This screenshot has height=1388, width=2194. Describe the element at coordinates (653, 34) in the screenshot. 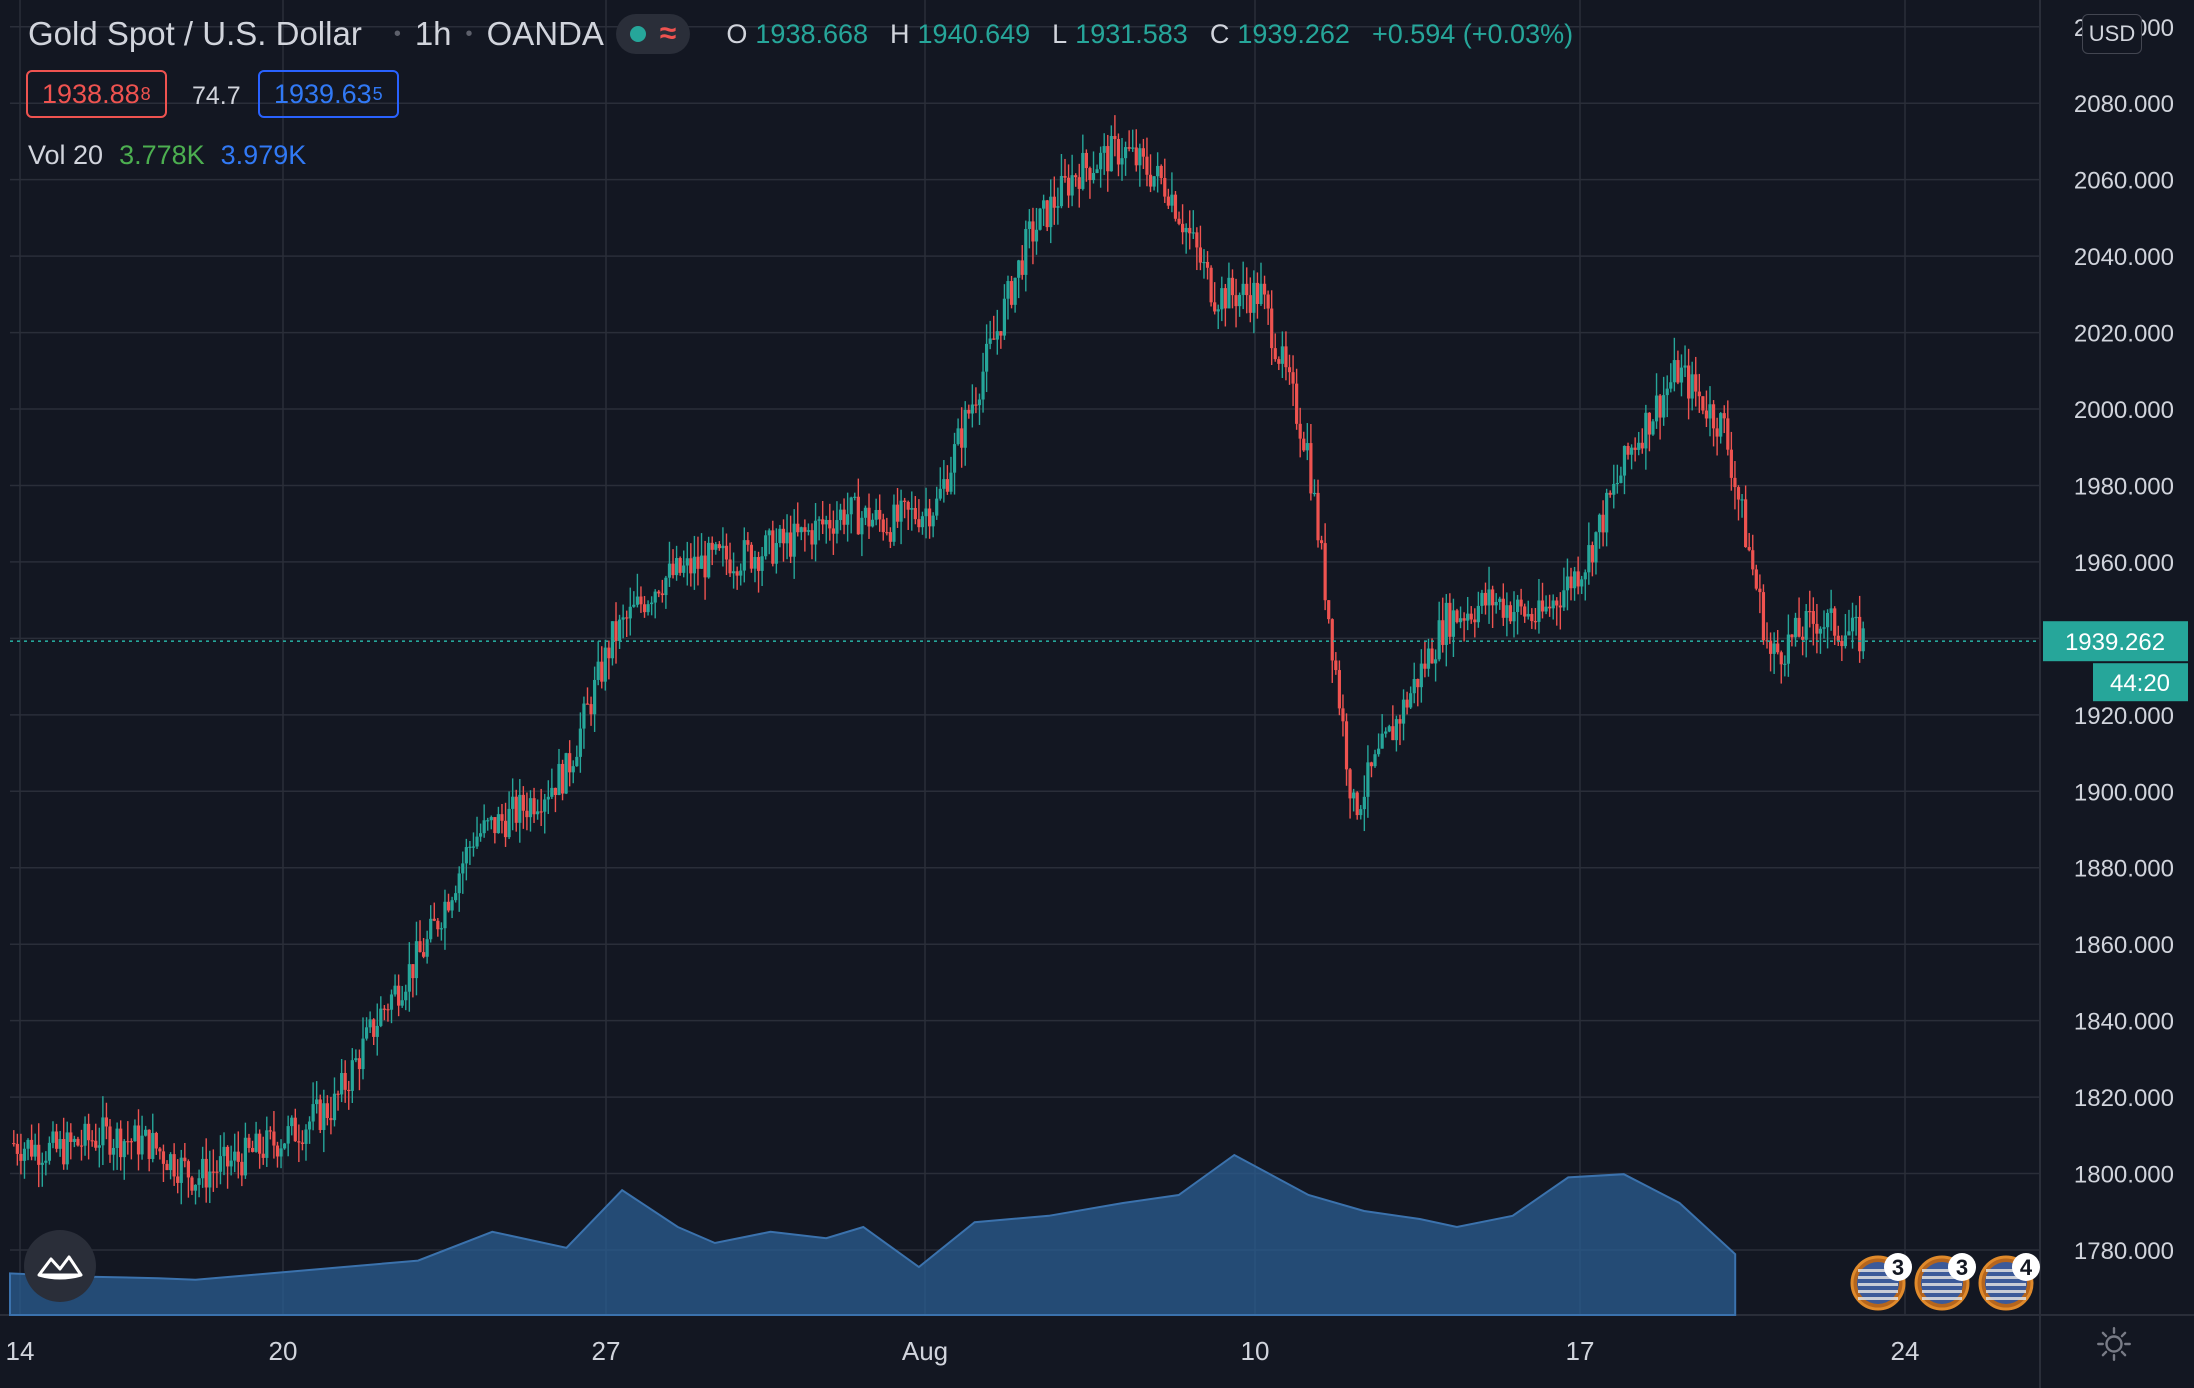

I see `market-status-pill: ≈` at that location.